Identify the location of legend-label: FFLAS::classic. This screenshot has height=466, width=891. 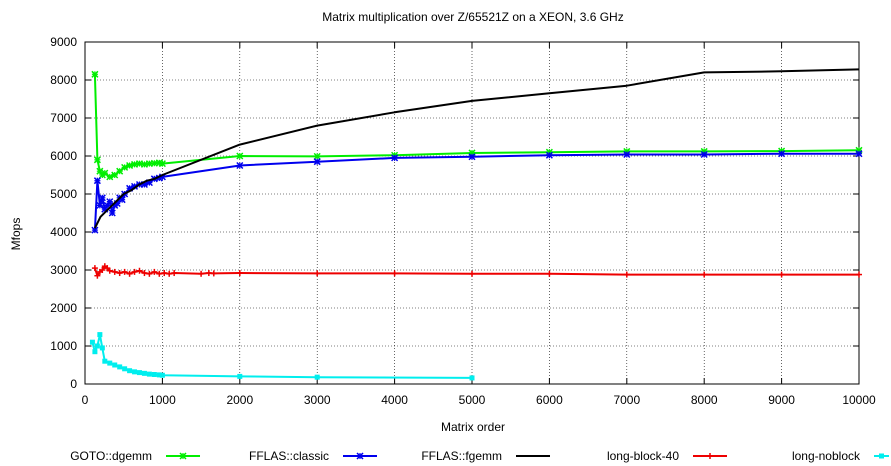
(289, 456).